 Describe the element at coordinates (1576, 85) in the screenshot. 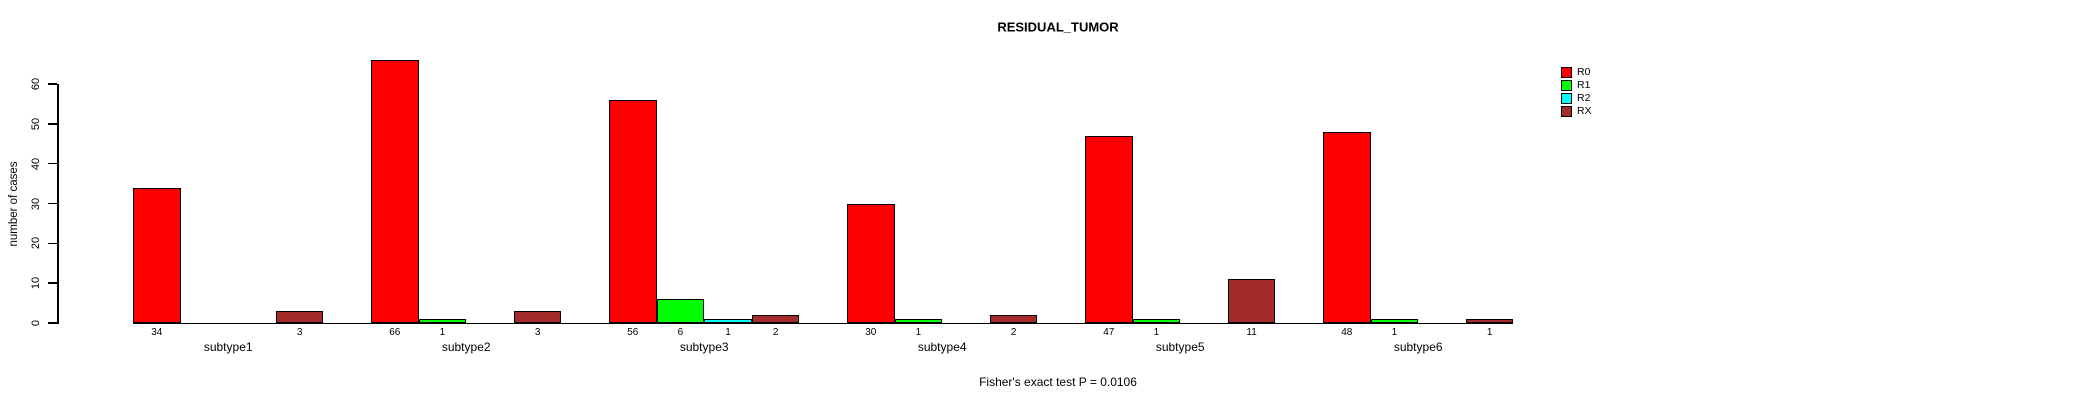

I see `legend-item-R1: R1` at that location.